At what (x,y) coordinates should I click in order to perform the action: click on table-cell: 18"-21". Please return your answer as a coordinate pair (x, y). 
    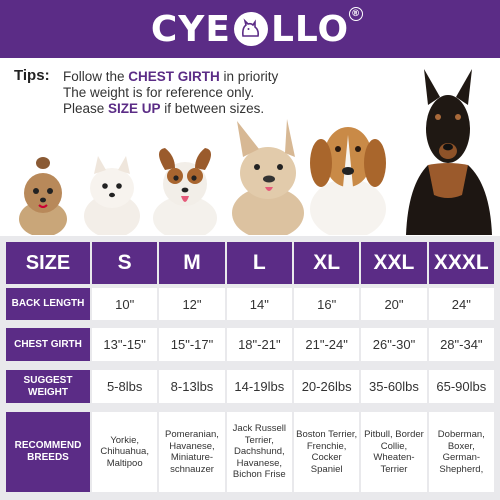
    Looking at the image, I should click on (259, 344).